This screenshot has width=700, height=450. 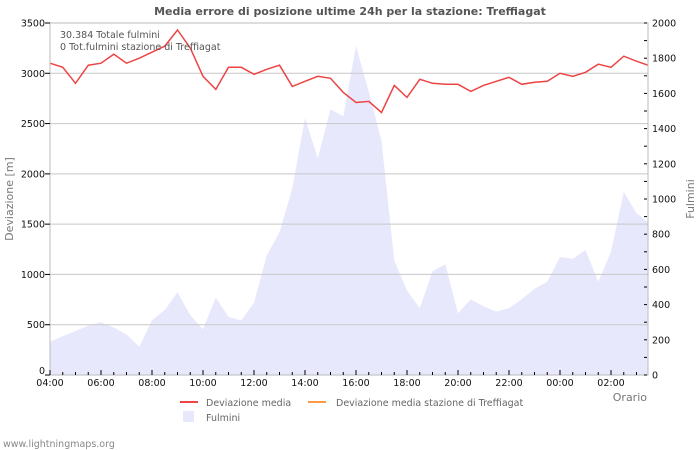 I want to click on right-tick-label: 1600, so click(x=664, y=94).